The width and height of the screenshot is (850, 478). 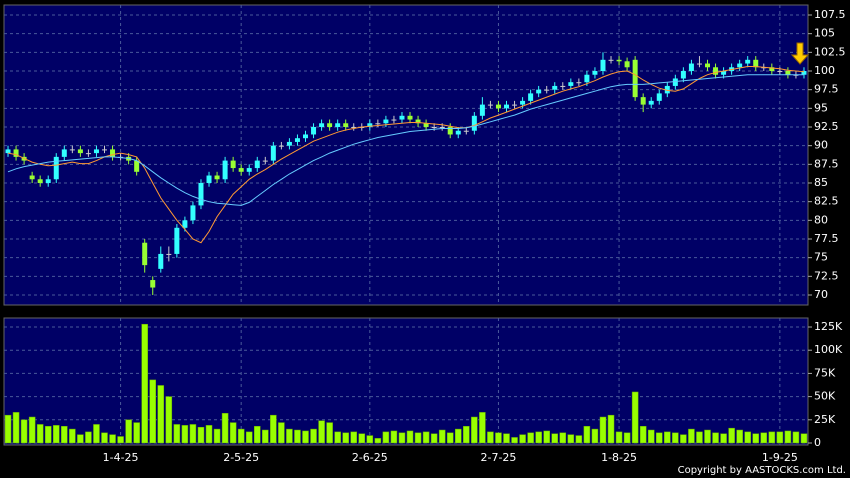 I want to click on y-tick-label: 95, so click(x=821, y=107).